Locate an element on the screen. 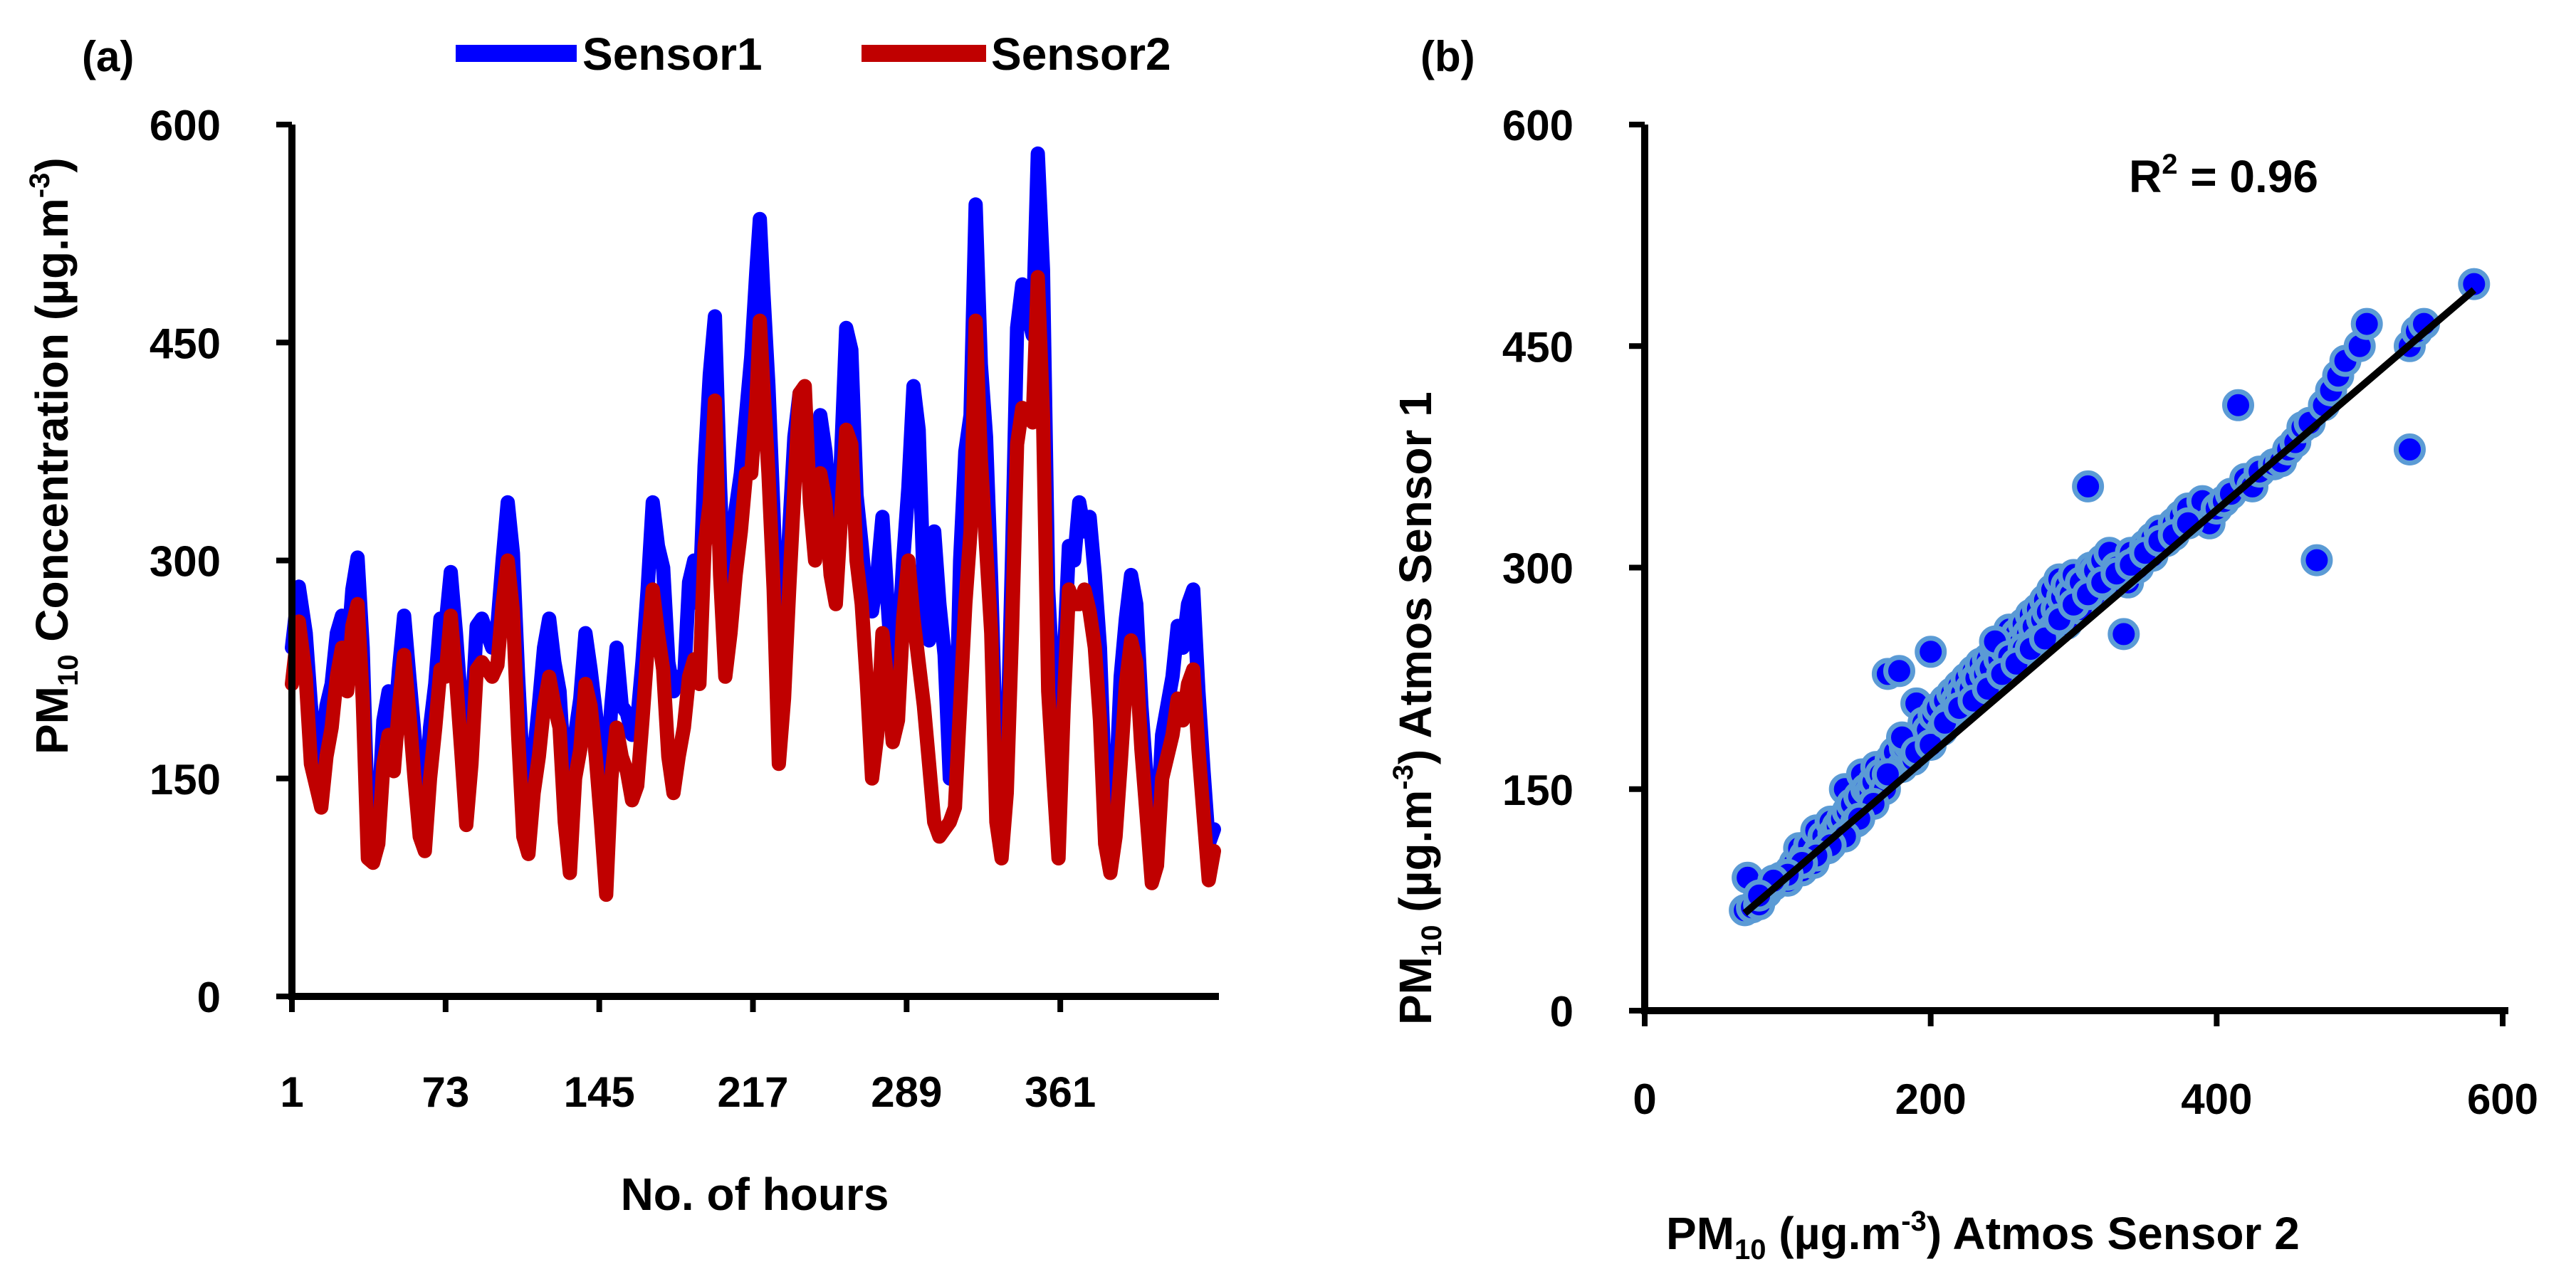  y-ticks-b: 0 150 300 450 600 is located at coordinates (1573, 569).